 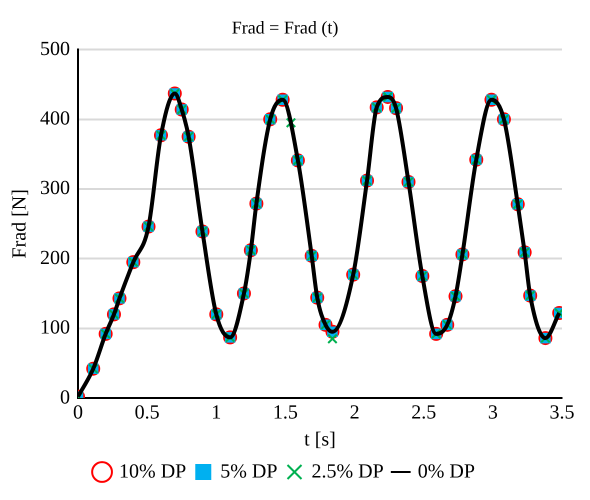 What do you see at coordinates (249, 471) in the screenshot?
I see `legend-label: 5% DP` at bounding box center [249, 471].